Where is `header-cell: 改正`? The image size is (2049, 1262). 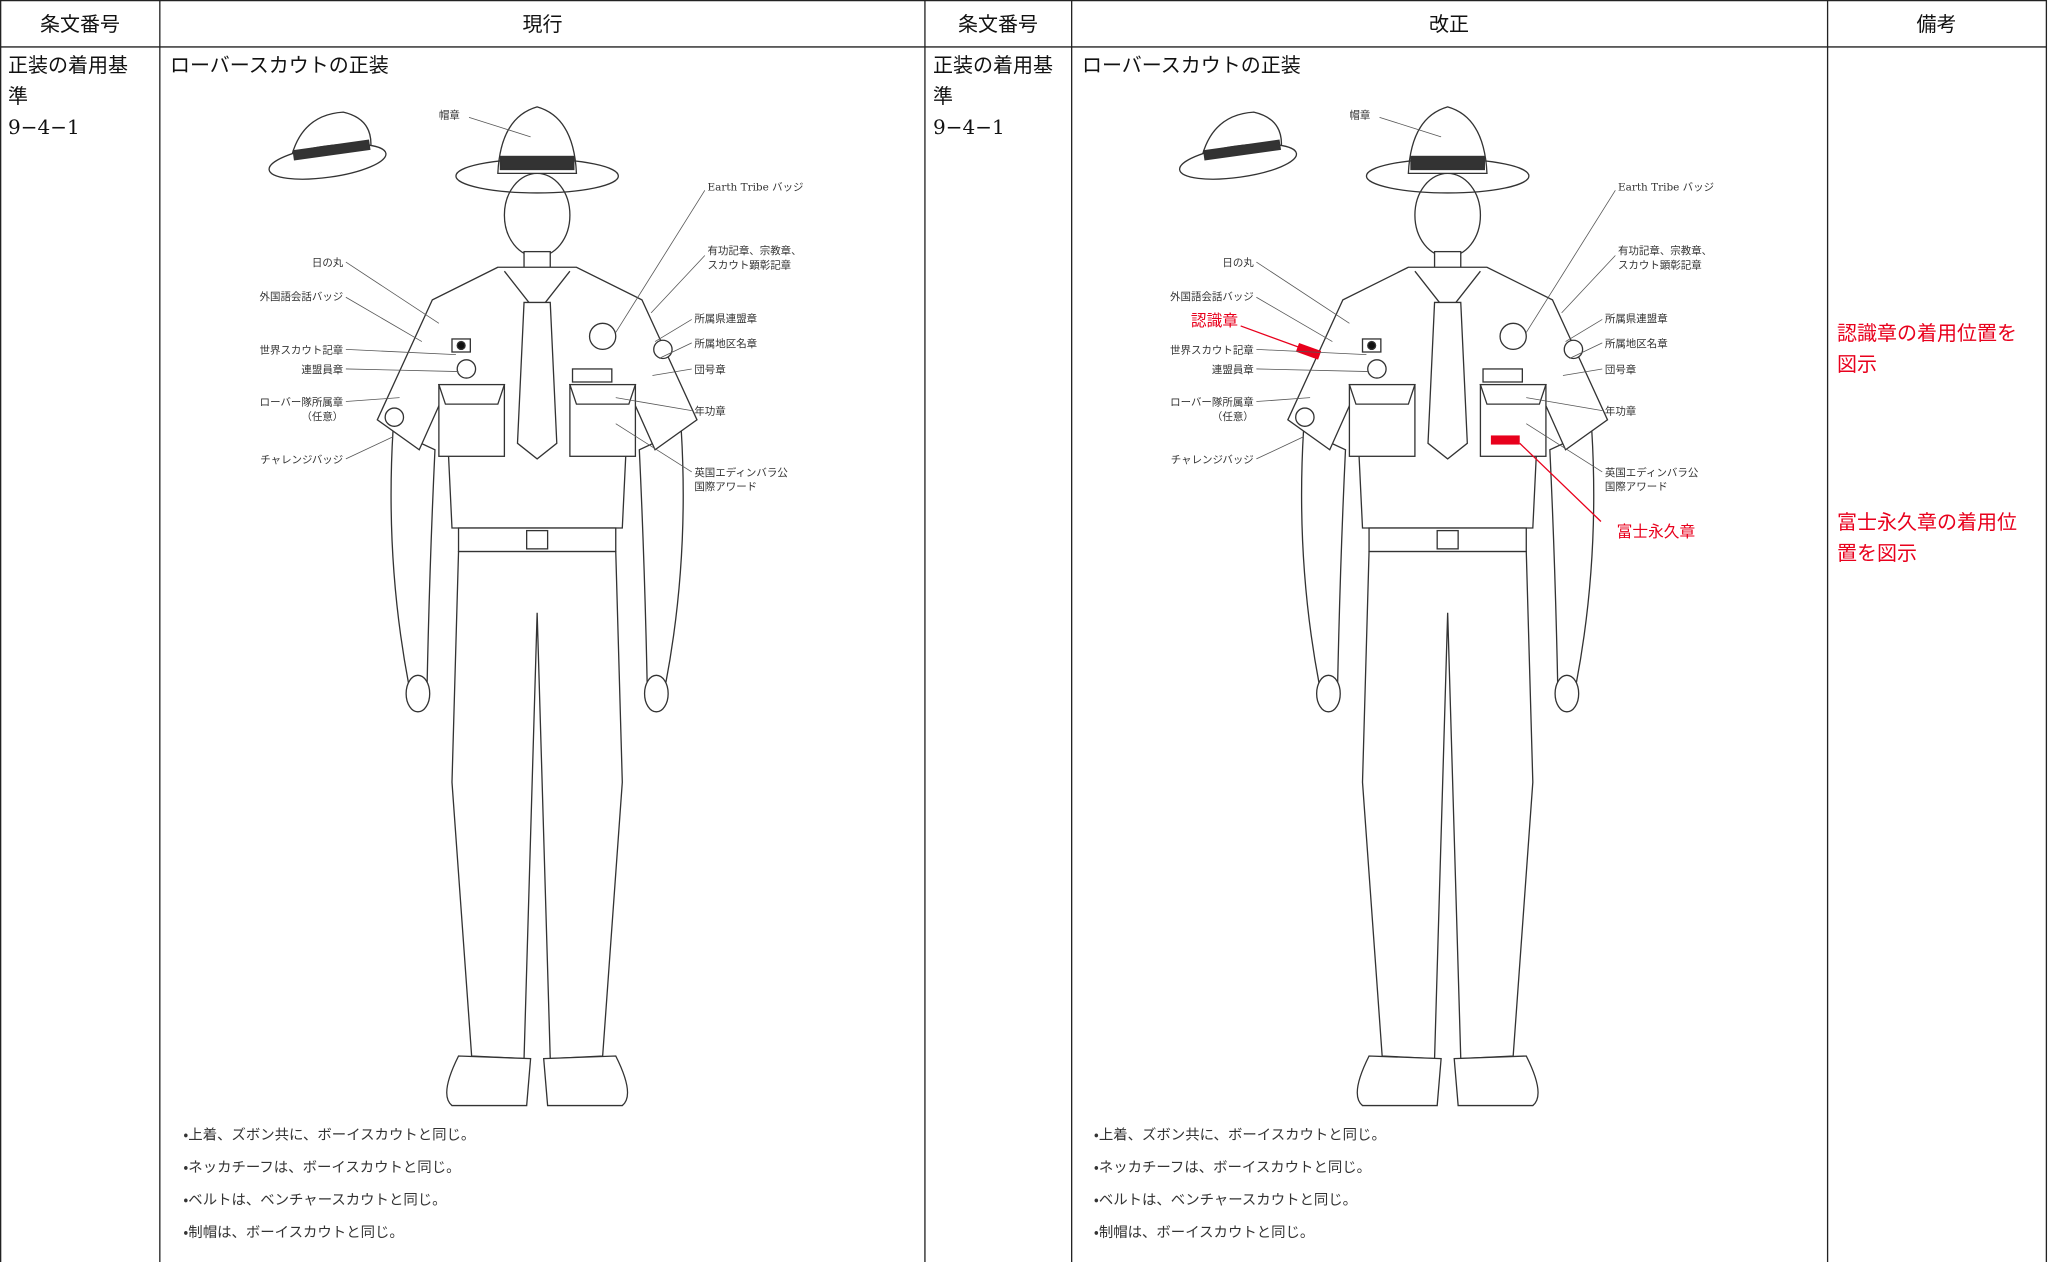
header-cell: 改正 is located at coordinates (1449, 24).